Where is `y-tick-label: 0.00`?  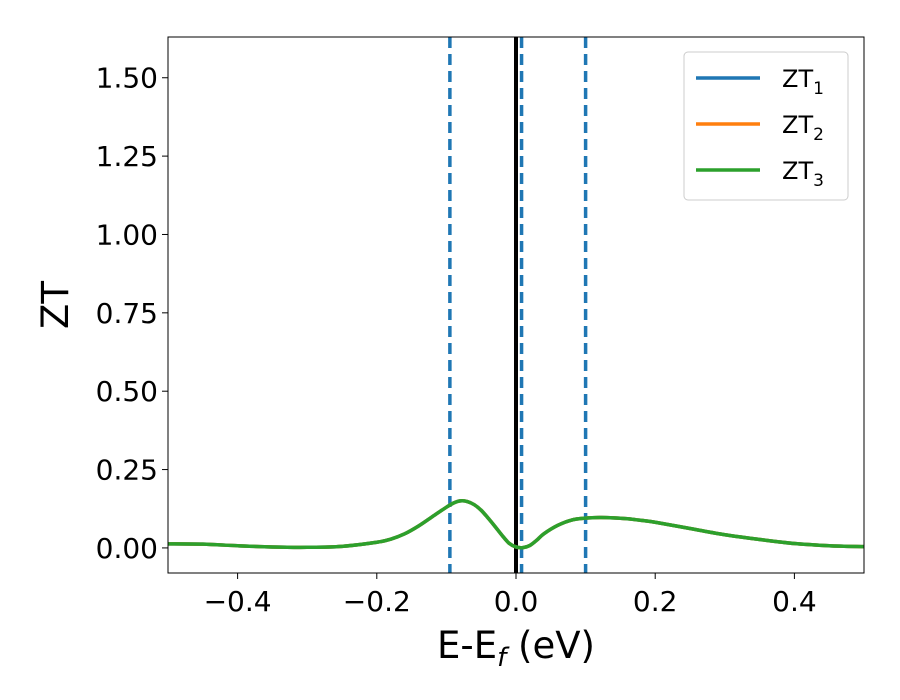 y-tick-label: 0.00 is located at coordinates (127, 548).